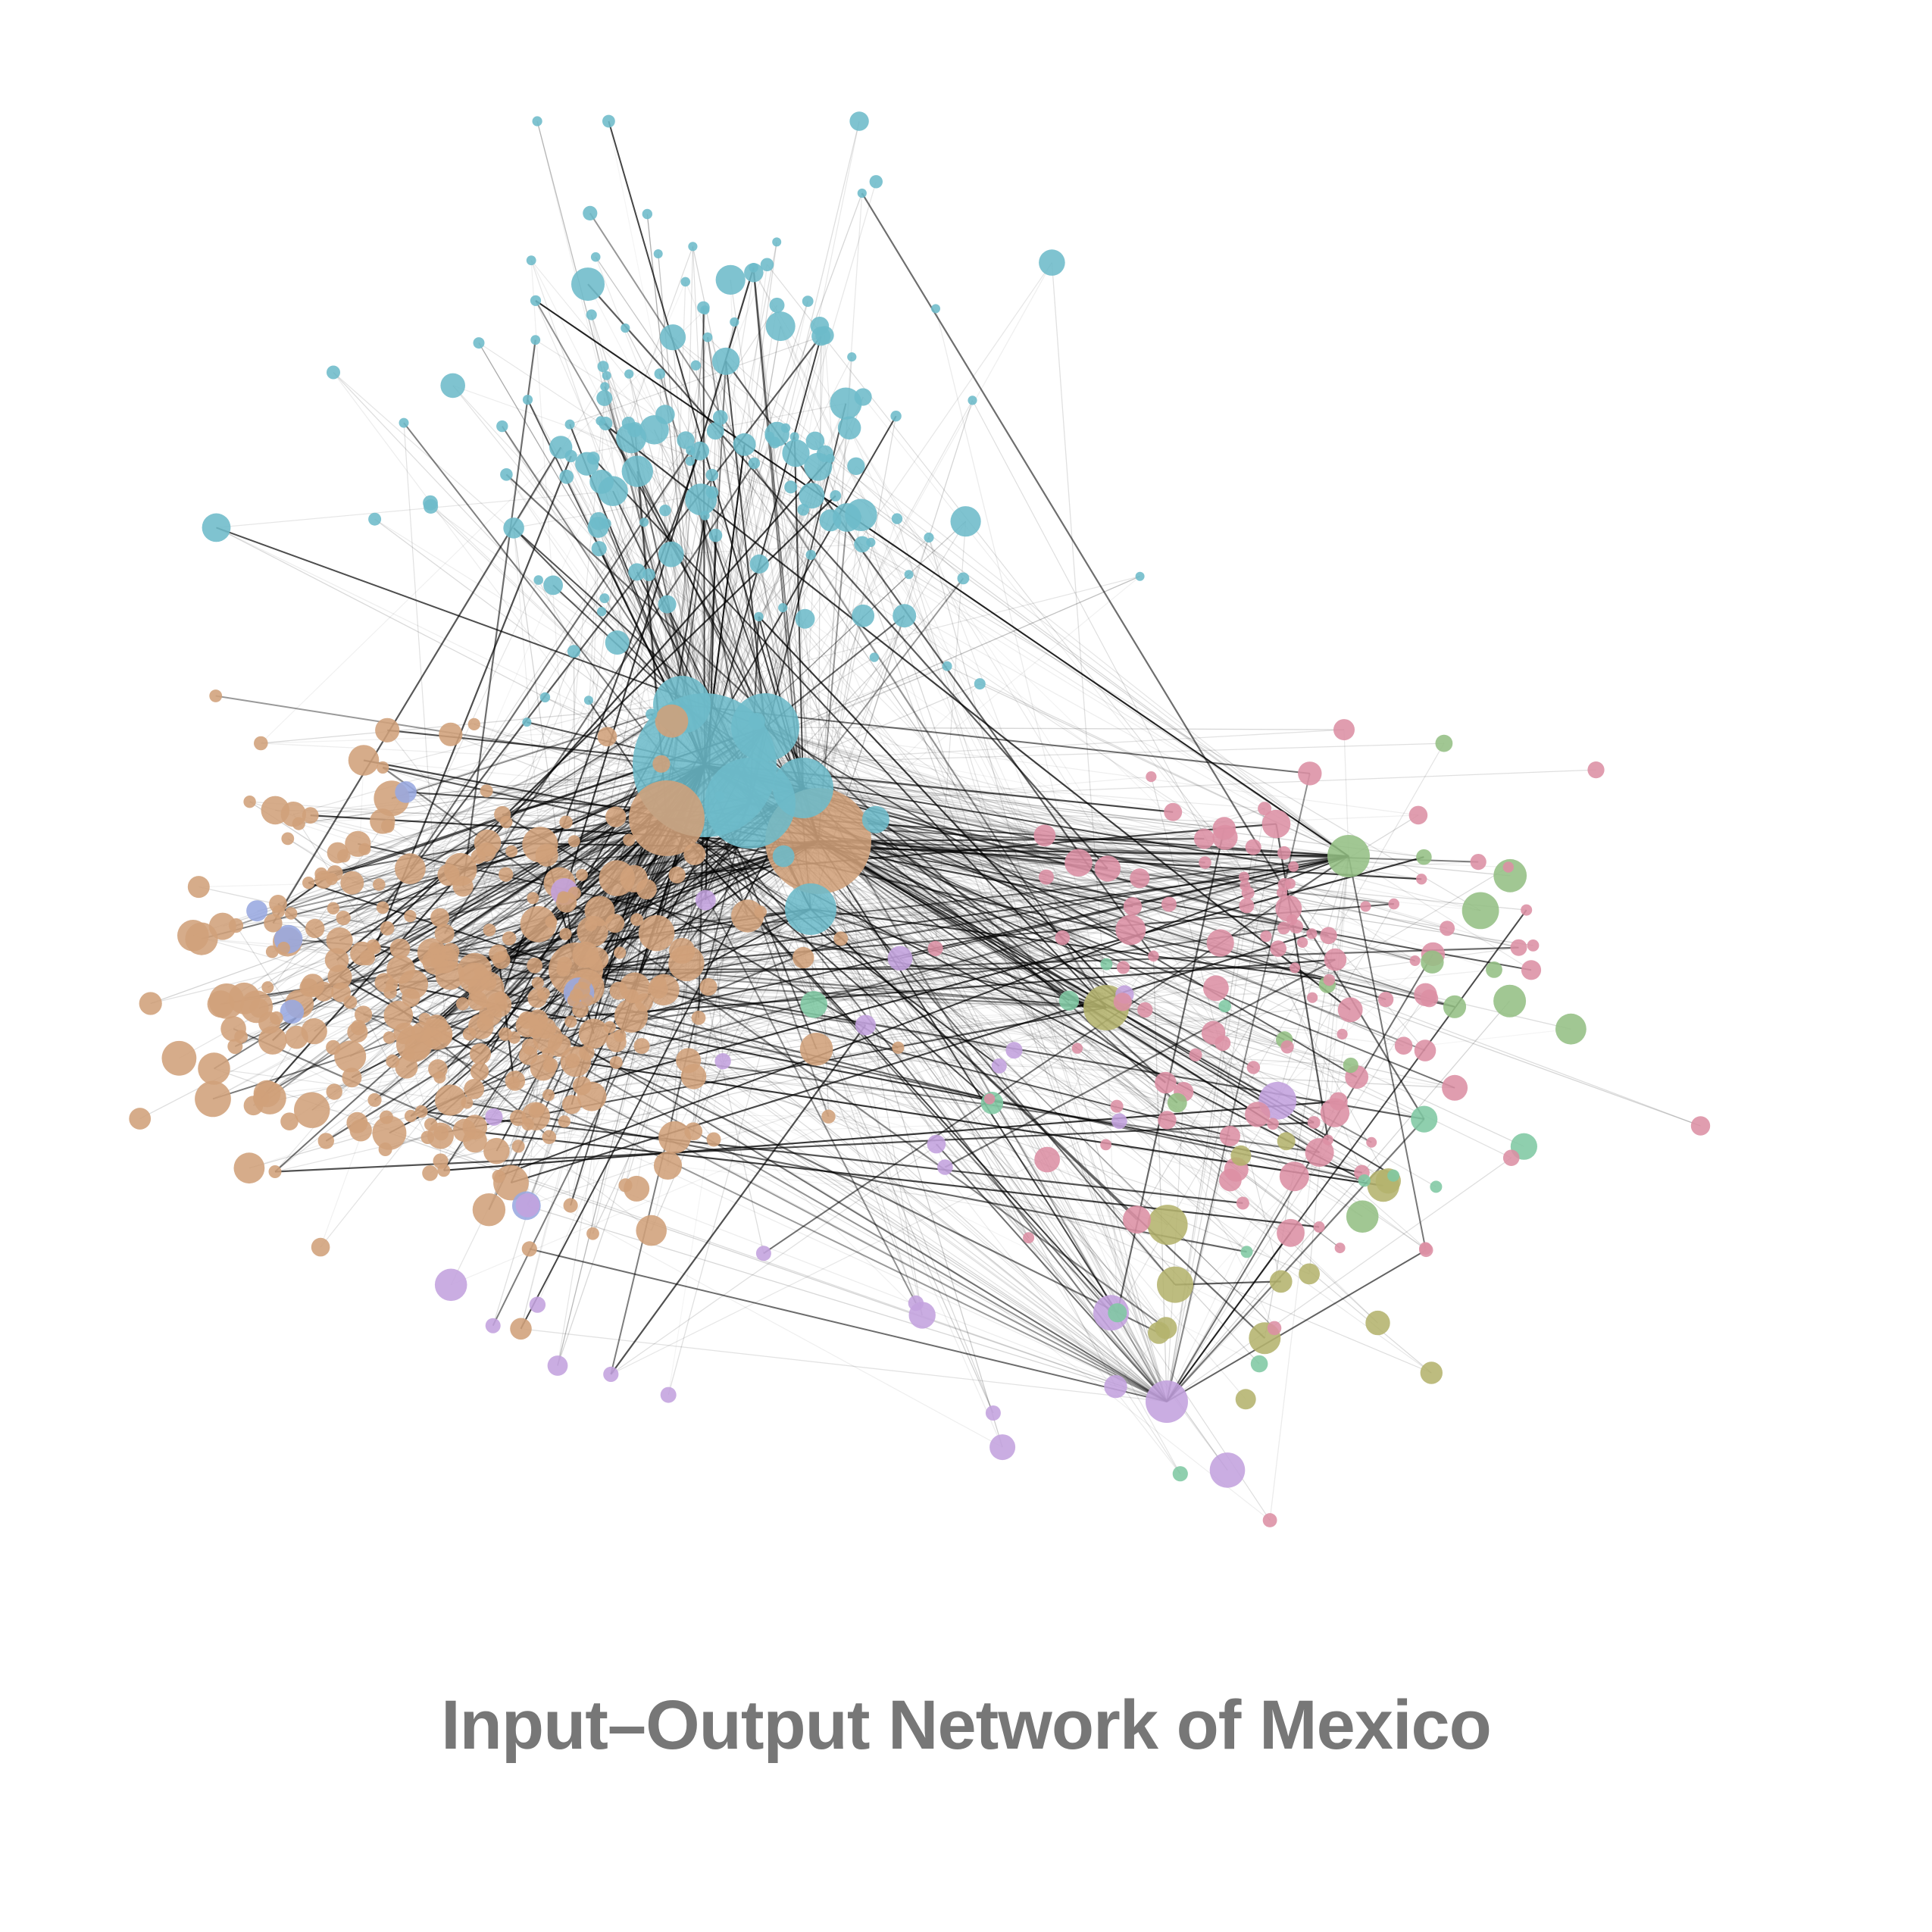 This screenshot has width=1932, height=1932. I want to click on figure-title: Input–Output Network of Mexico, so click(967, 1725).